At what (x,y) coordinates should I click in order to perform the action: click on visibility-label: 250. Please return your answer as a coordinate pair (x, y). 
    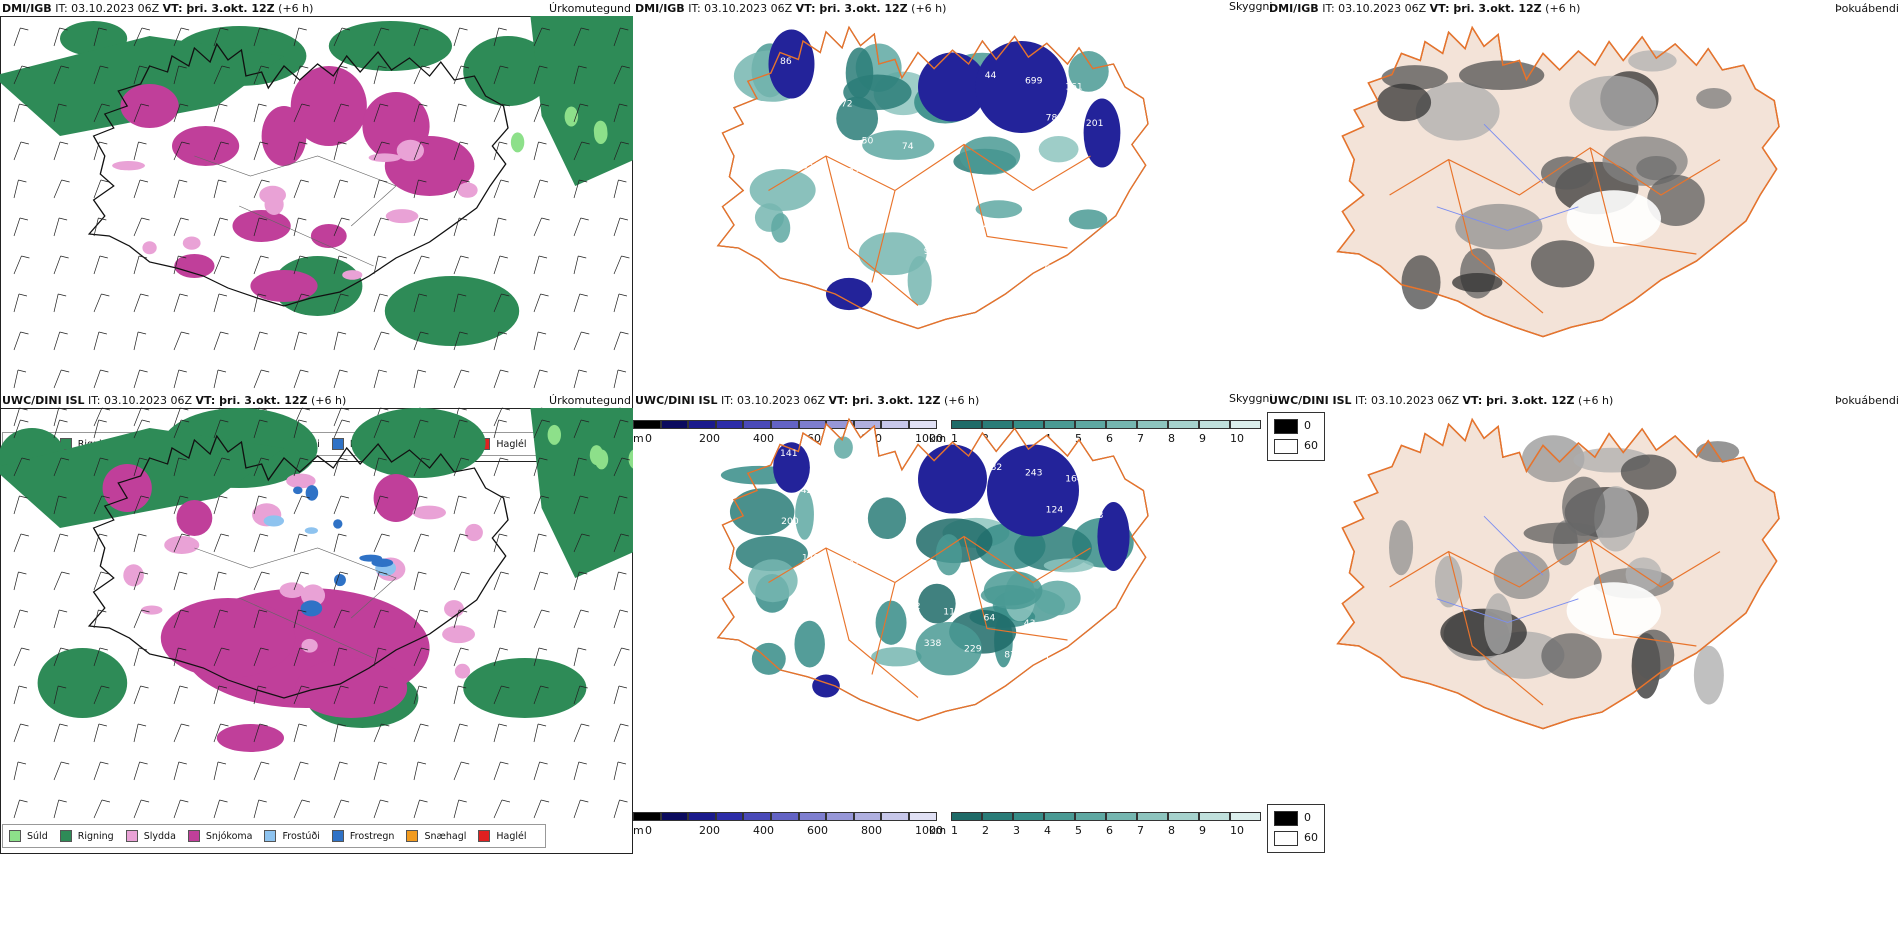
    Looking at the image, I should click on (973, 257).